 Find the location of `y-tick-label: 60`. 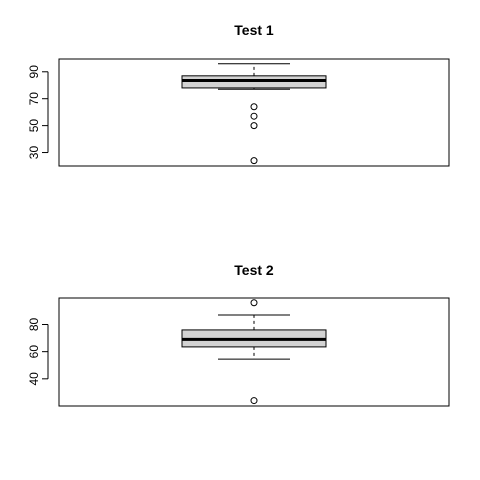

y-tick-label: 60 is located at coordinates (34, 352).